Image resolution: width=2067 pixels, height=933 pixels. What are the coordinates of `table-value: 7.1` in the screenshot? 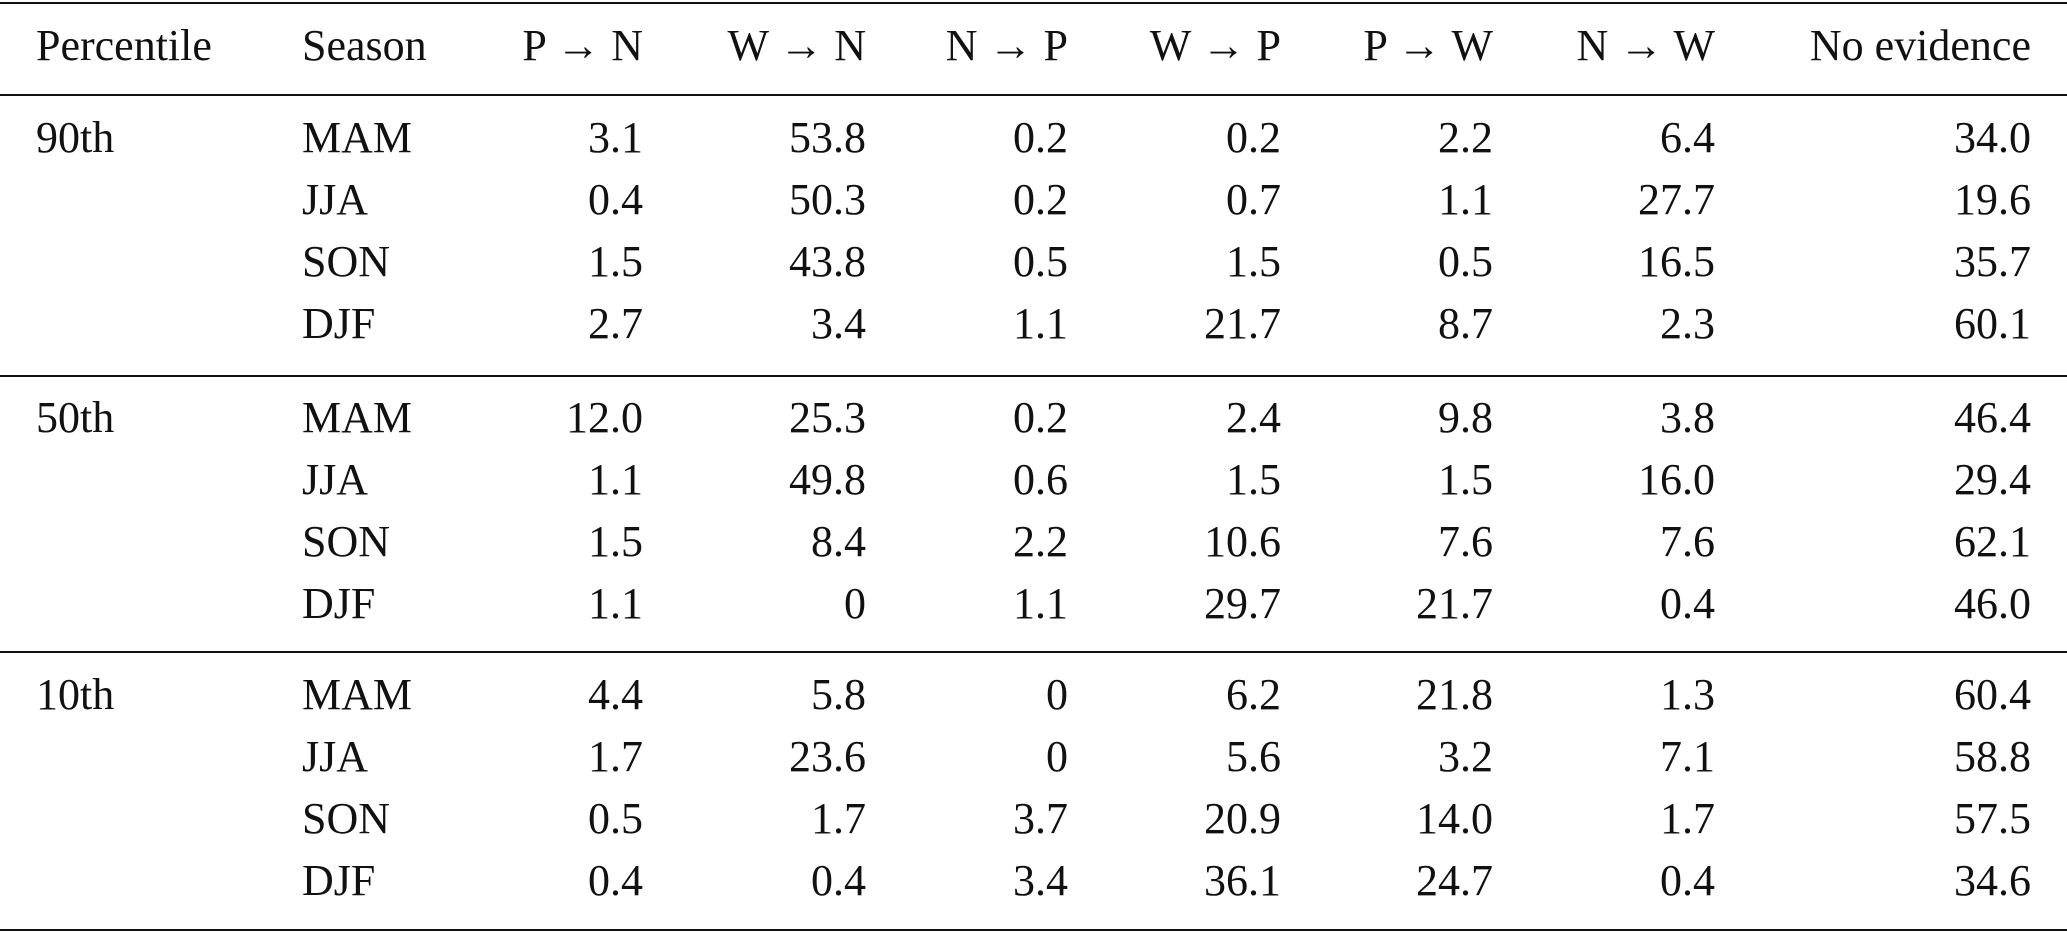 It's located at (1687, 756).